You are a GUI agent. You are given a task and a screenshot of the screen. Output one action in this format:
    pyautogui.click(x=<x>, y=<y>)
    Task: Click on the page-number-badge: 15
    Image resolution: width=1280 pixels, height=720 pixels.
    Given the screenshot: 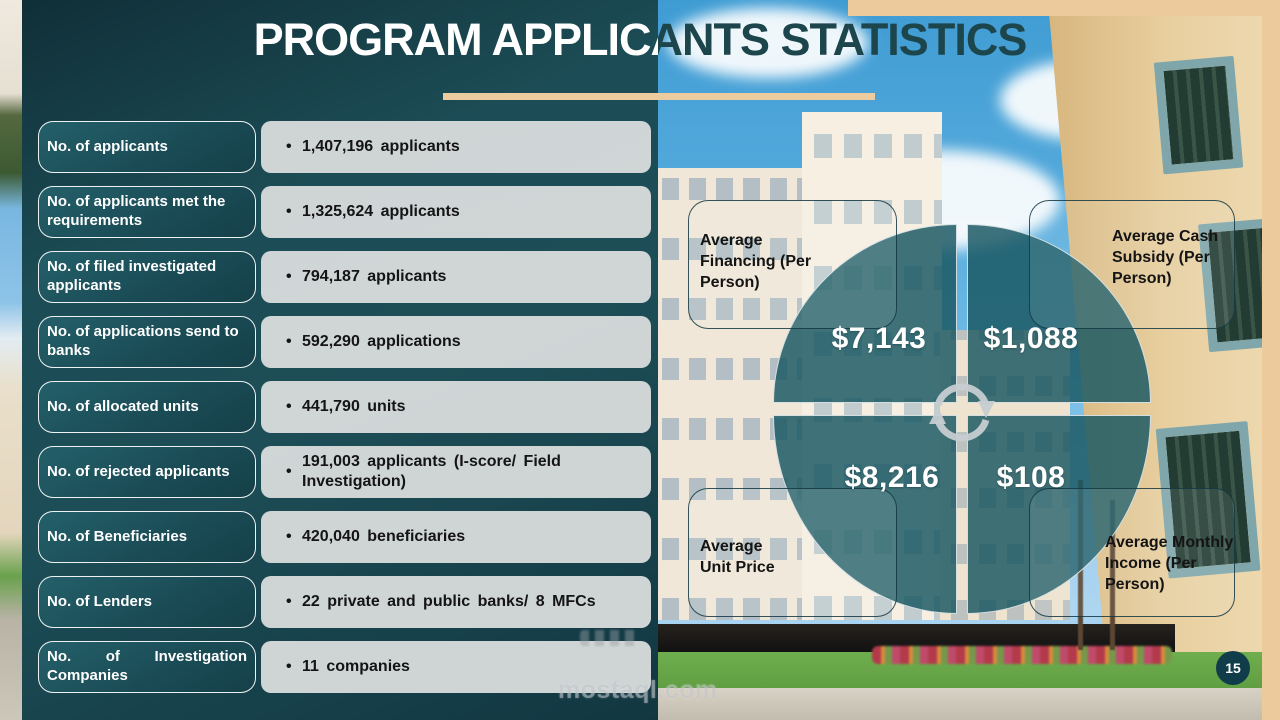 What is the action you would take?
    pyautogui.click(x=1233, y=668)
    